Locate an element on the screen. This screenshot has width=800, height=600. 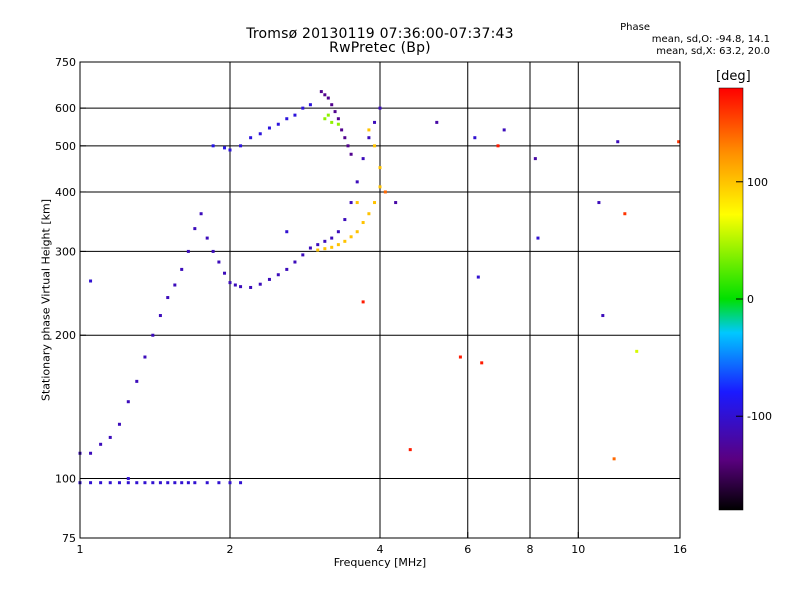
x-axis-label: Frequency [MHz] is located at coordinates (380, 562).